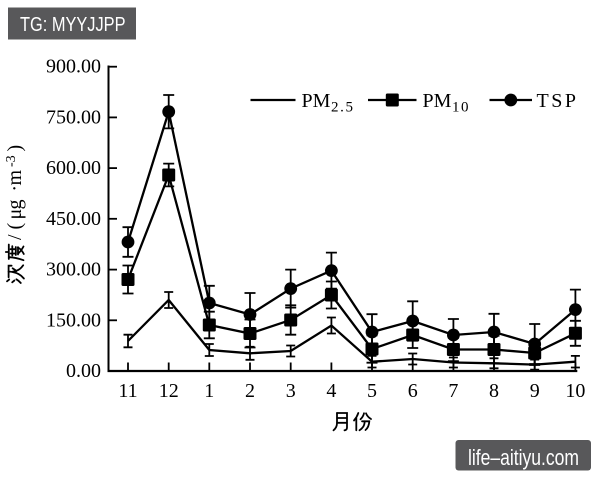 This screenshot has width=600, height=480. I want to click on svg-text: 6, so click(413, 391).